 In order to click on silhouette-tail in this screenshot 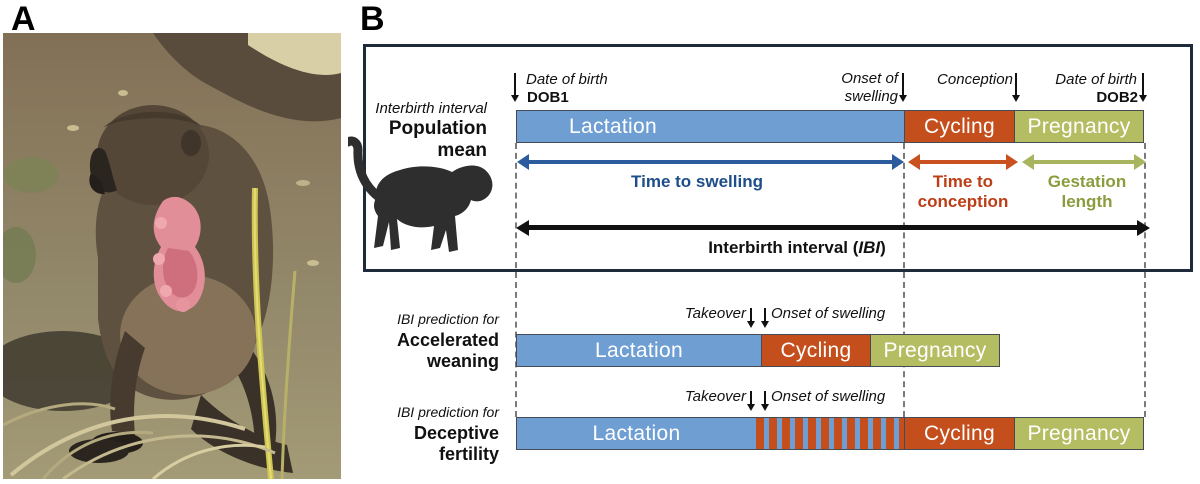, I will do `click(369, 171)`.